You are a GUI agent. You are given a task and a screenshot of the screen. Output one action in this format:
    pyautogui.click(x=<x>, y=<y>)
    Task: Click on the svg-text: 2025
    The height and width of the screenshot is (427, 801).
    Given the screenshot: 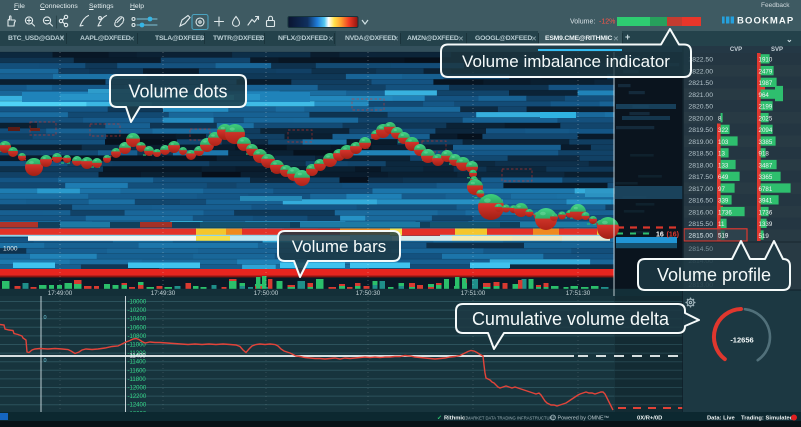 What is the action you would take?
    pyautogui.click(x=766, y=118)
    